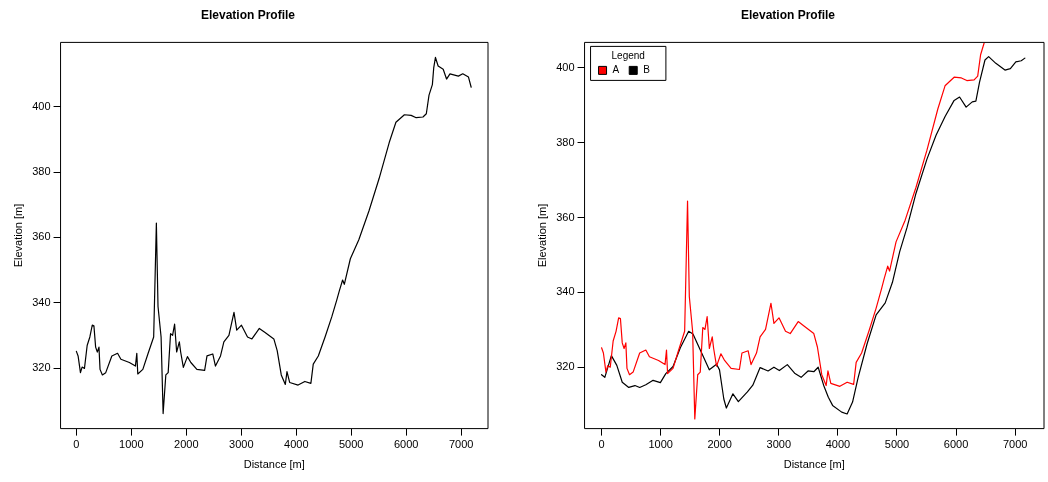 This screenshot has height=482, width=1048. What do you see at coordinates (616, 70) in the screenshot?
I see `legend-label: A` at bounding box center [616, 70].